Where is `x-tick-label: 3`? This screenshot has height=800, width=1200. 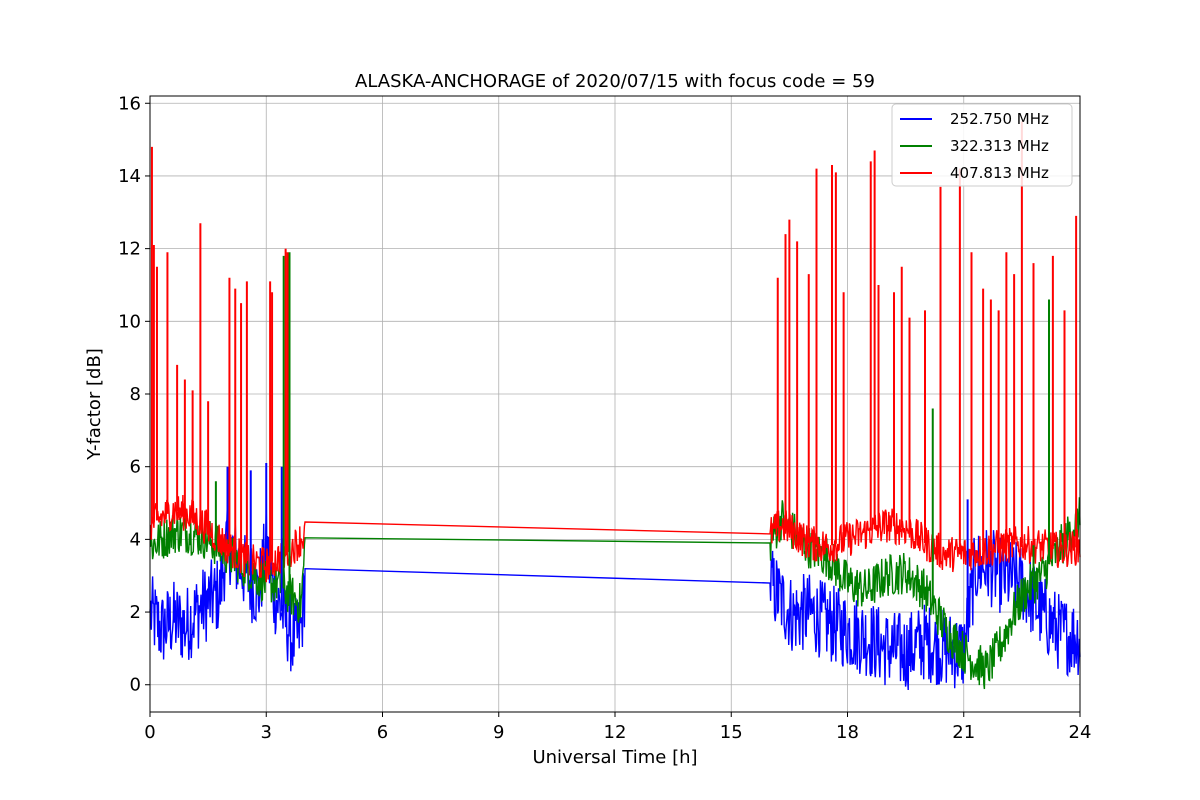 x-tick-label: 3 is located at coordinates (266, 732).